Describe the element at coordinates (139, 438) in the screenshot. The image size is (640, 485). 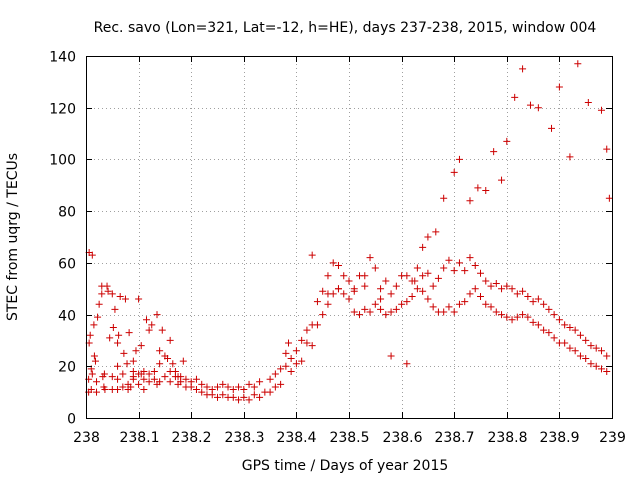
I see `x-tick-label: 238.1` at that location.